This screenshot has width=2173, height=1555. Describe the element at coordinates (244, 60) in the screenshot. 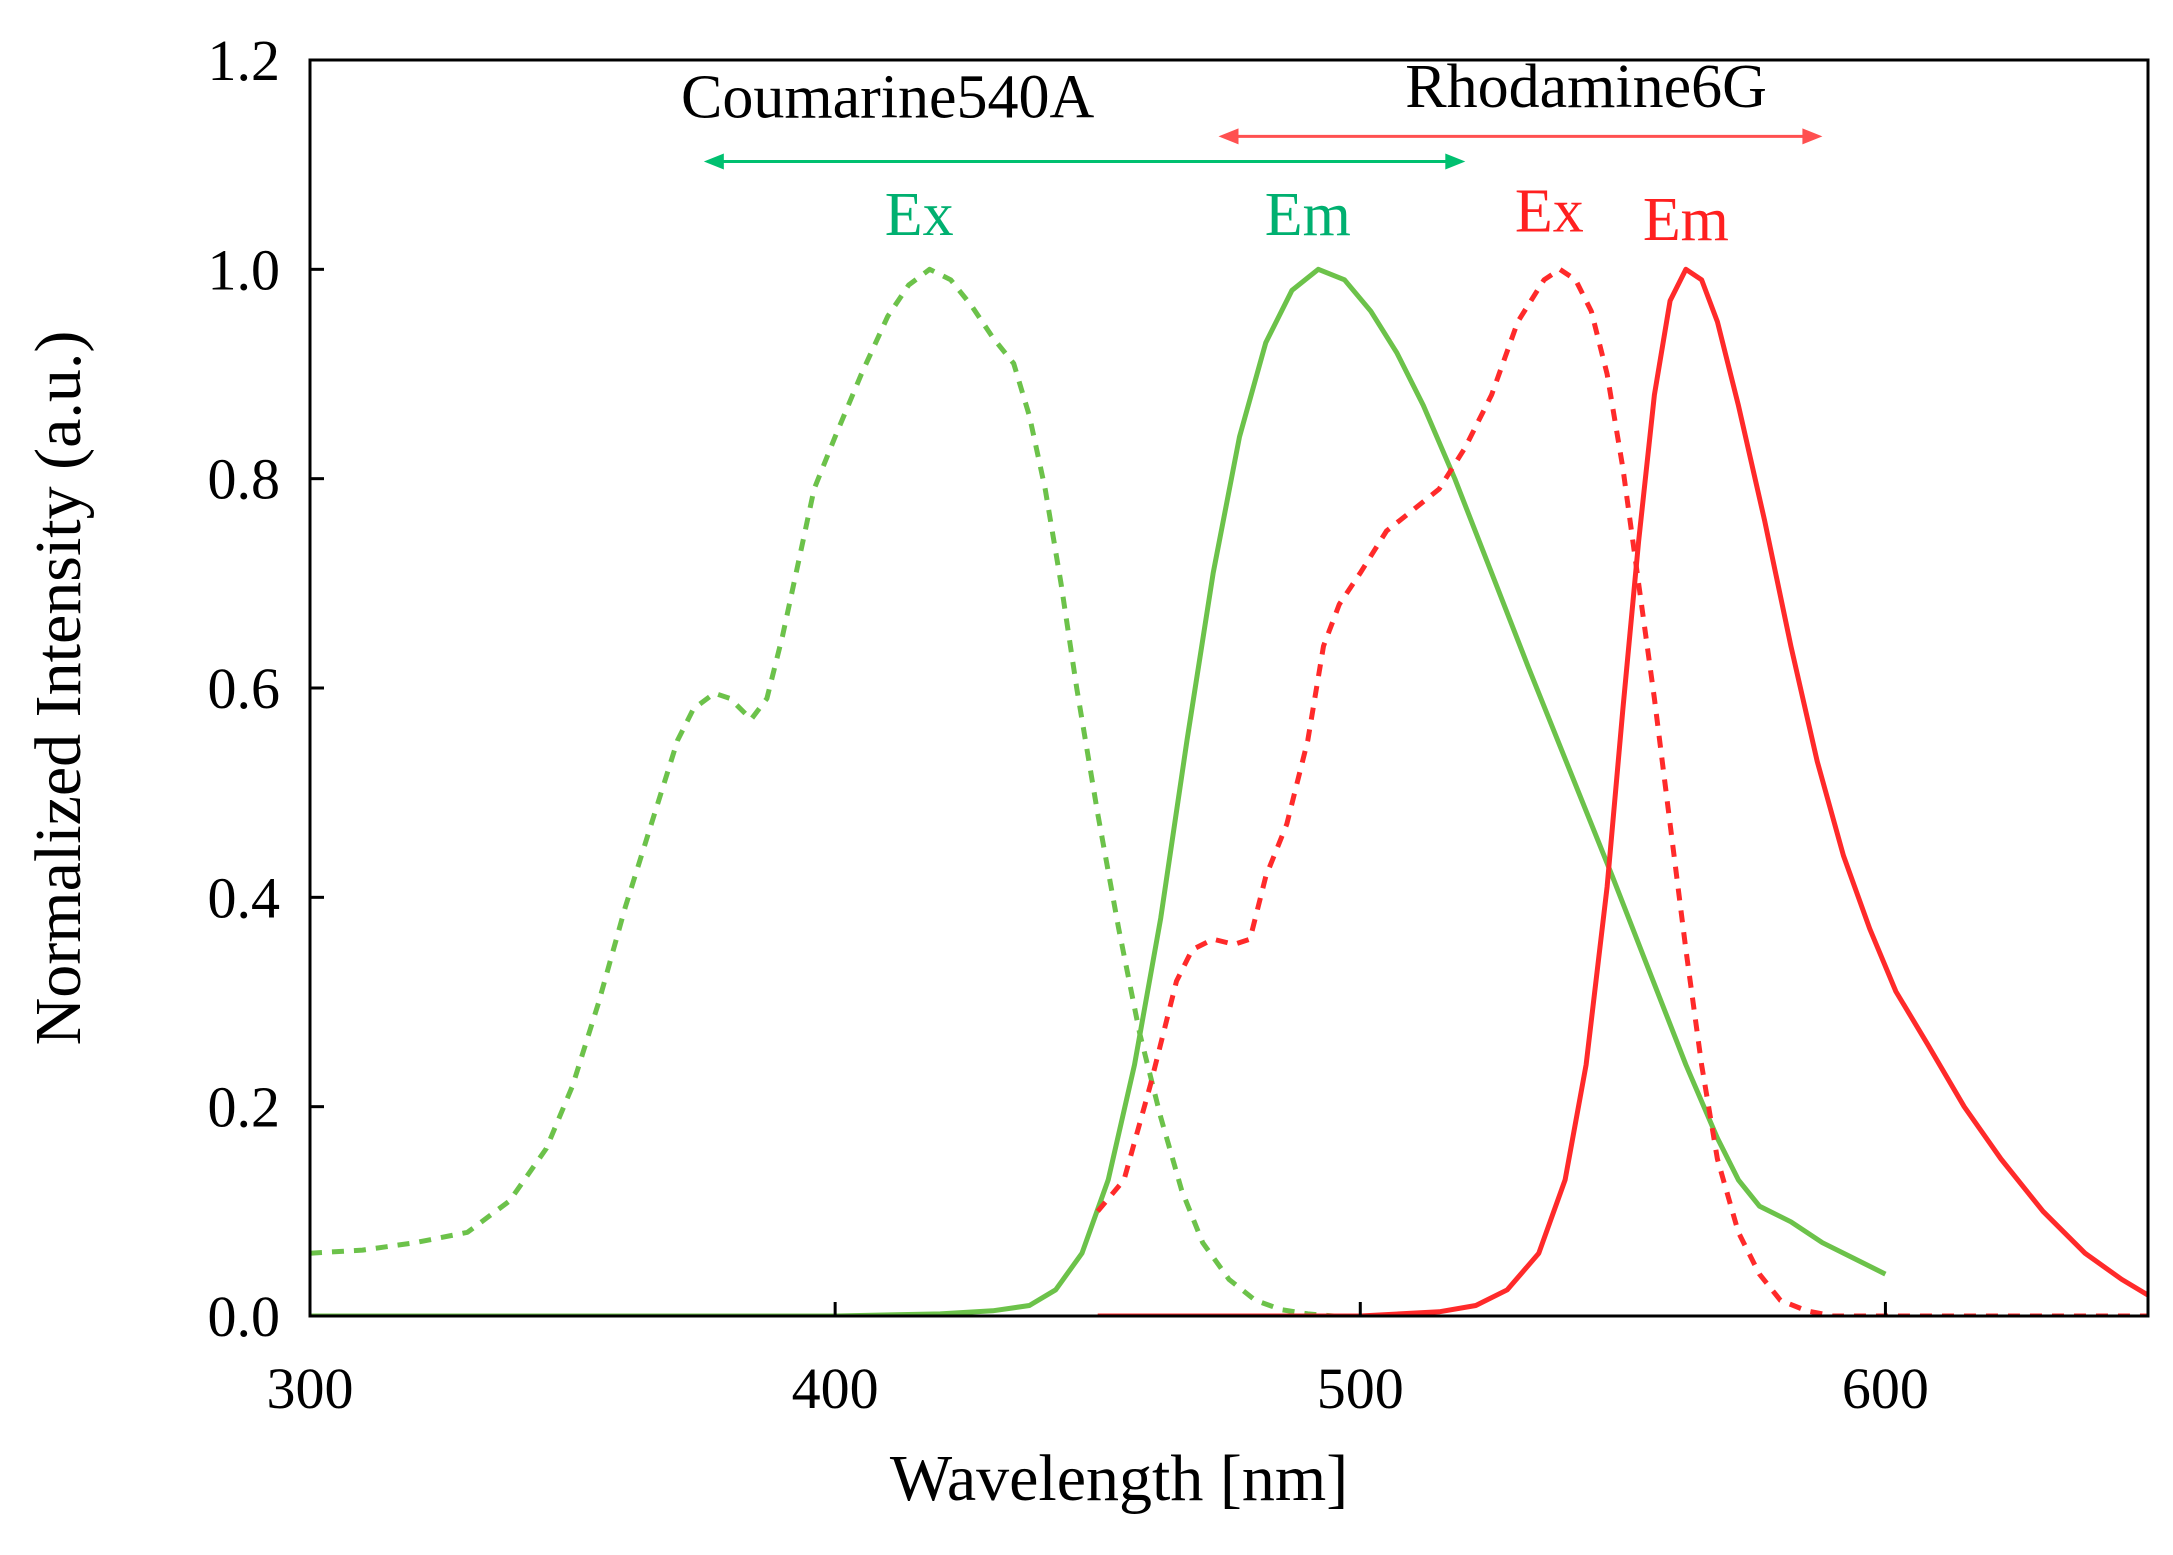

I see `y-tick-label: 1.2` at that location.